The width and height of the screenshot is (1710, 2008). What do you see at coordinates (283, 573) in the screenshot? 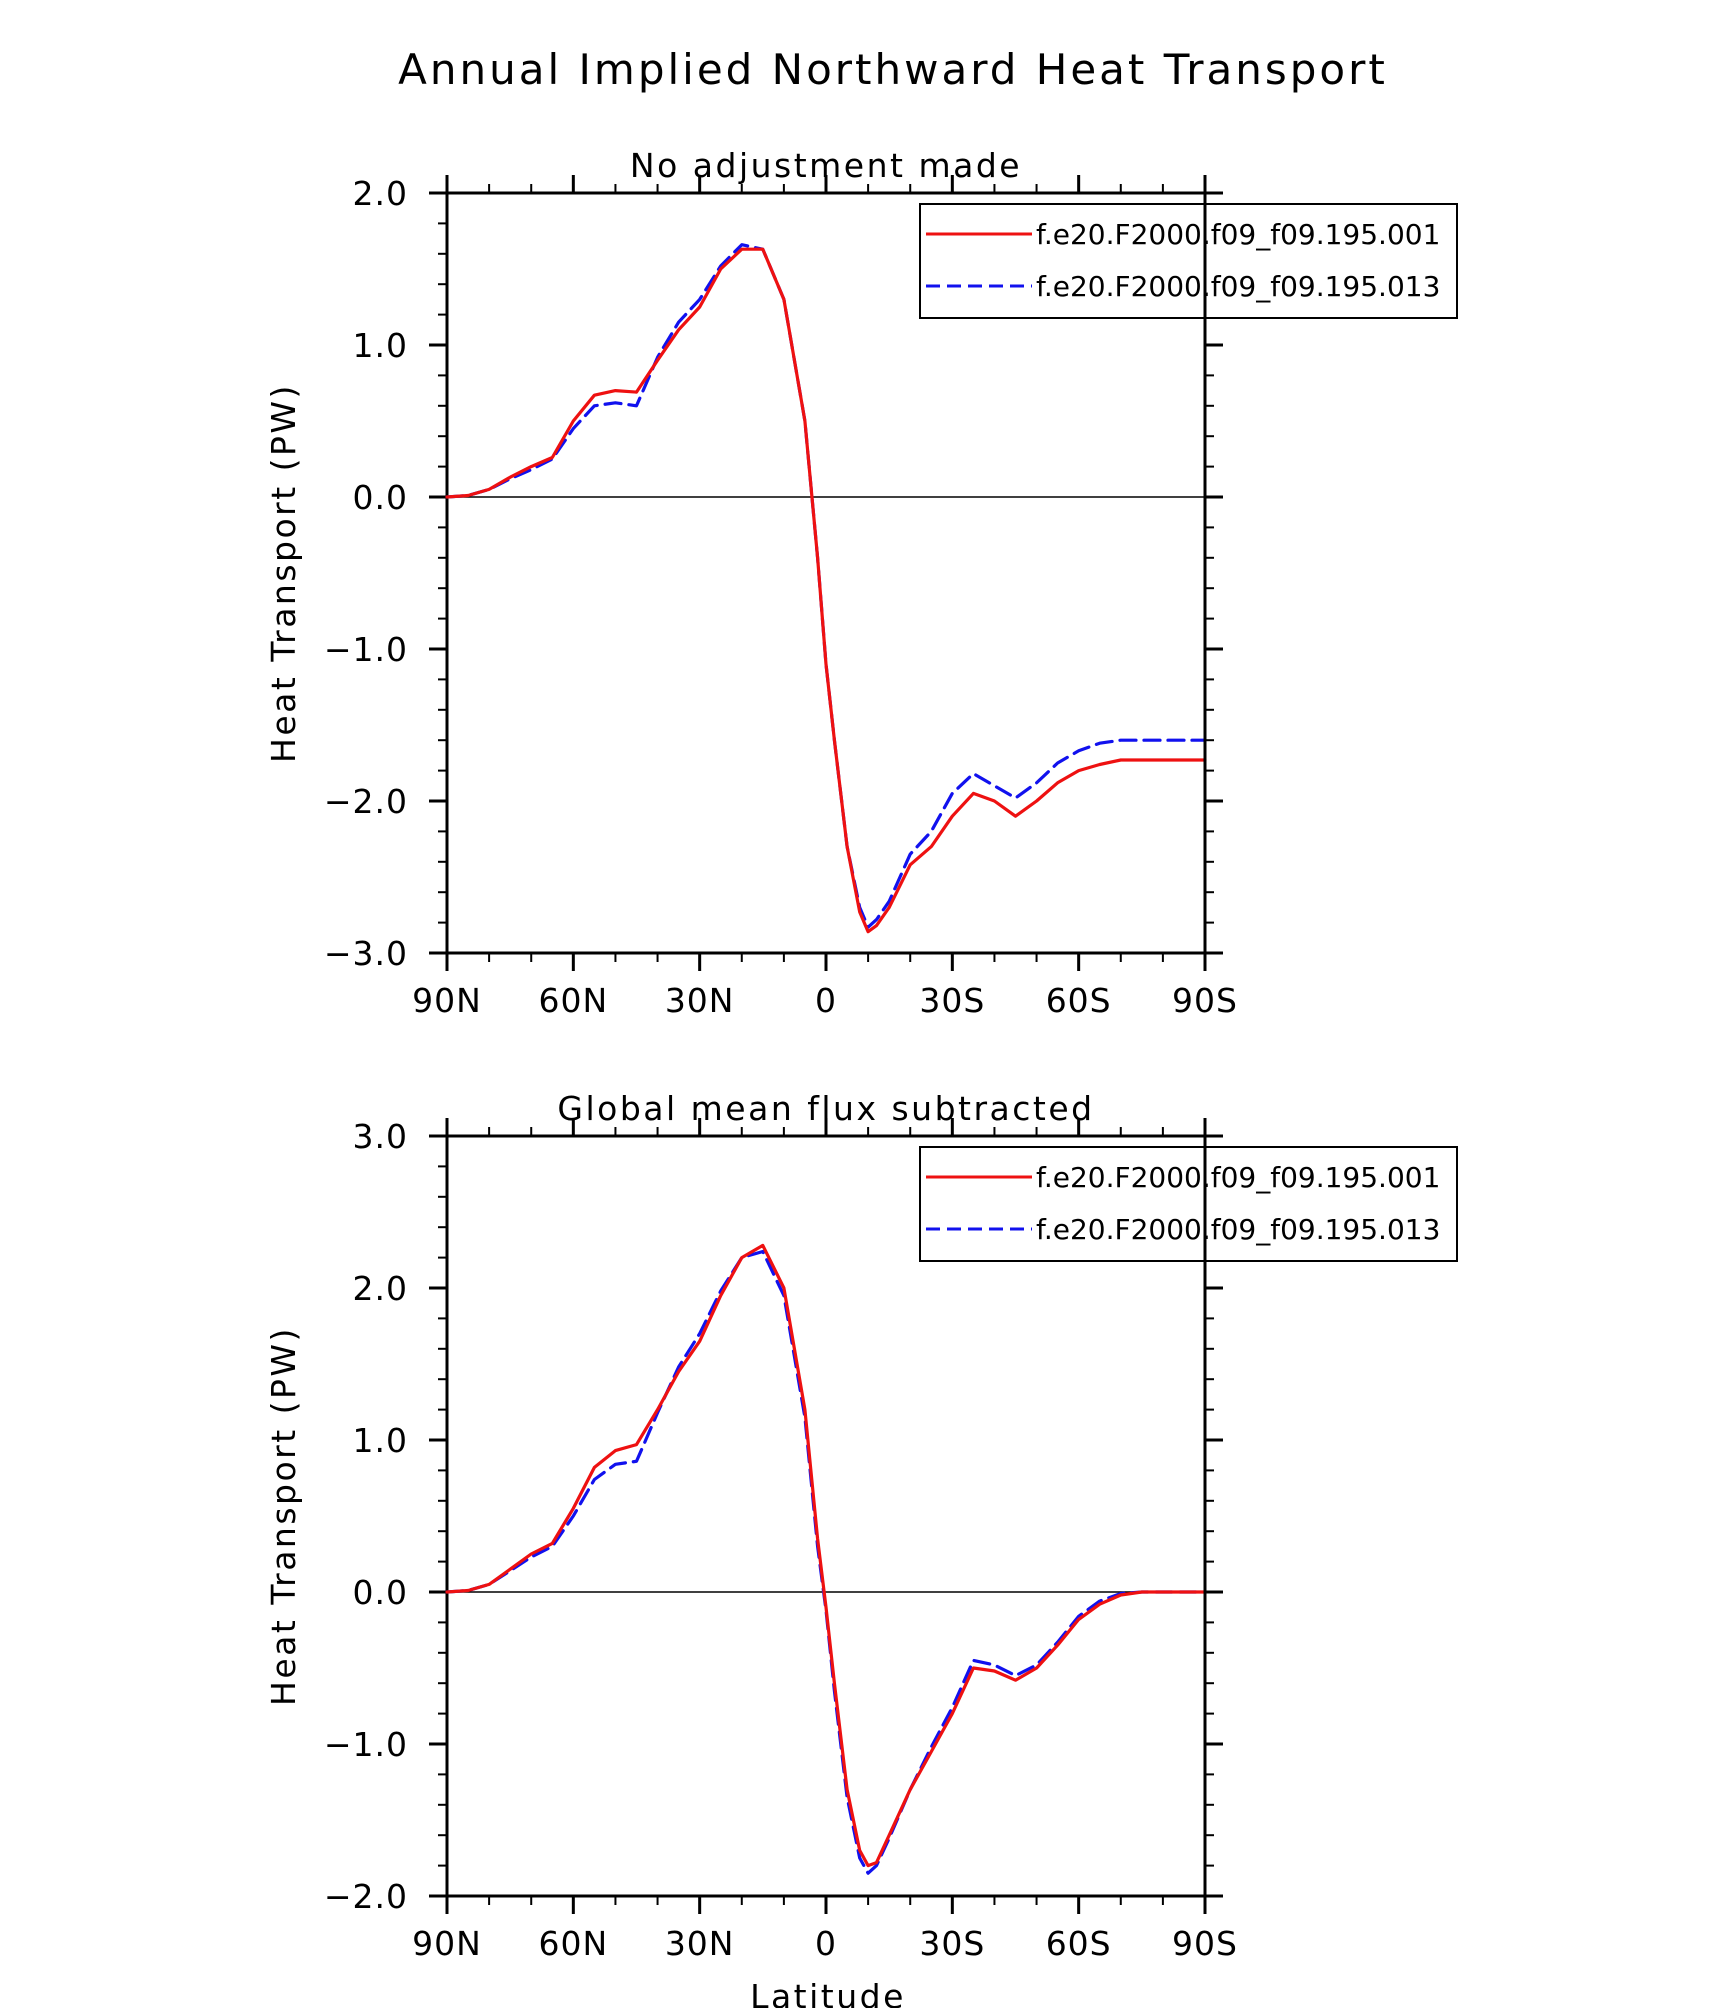
I see `top-y-axis-label: Heat Transport (PW)` at bounding box center [283, 573].